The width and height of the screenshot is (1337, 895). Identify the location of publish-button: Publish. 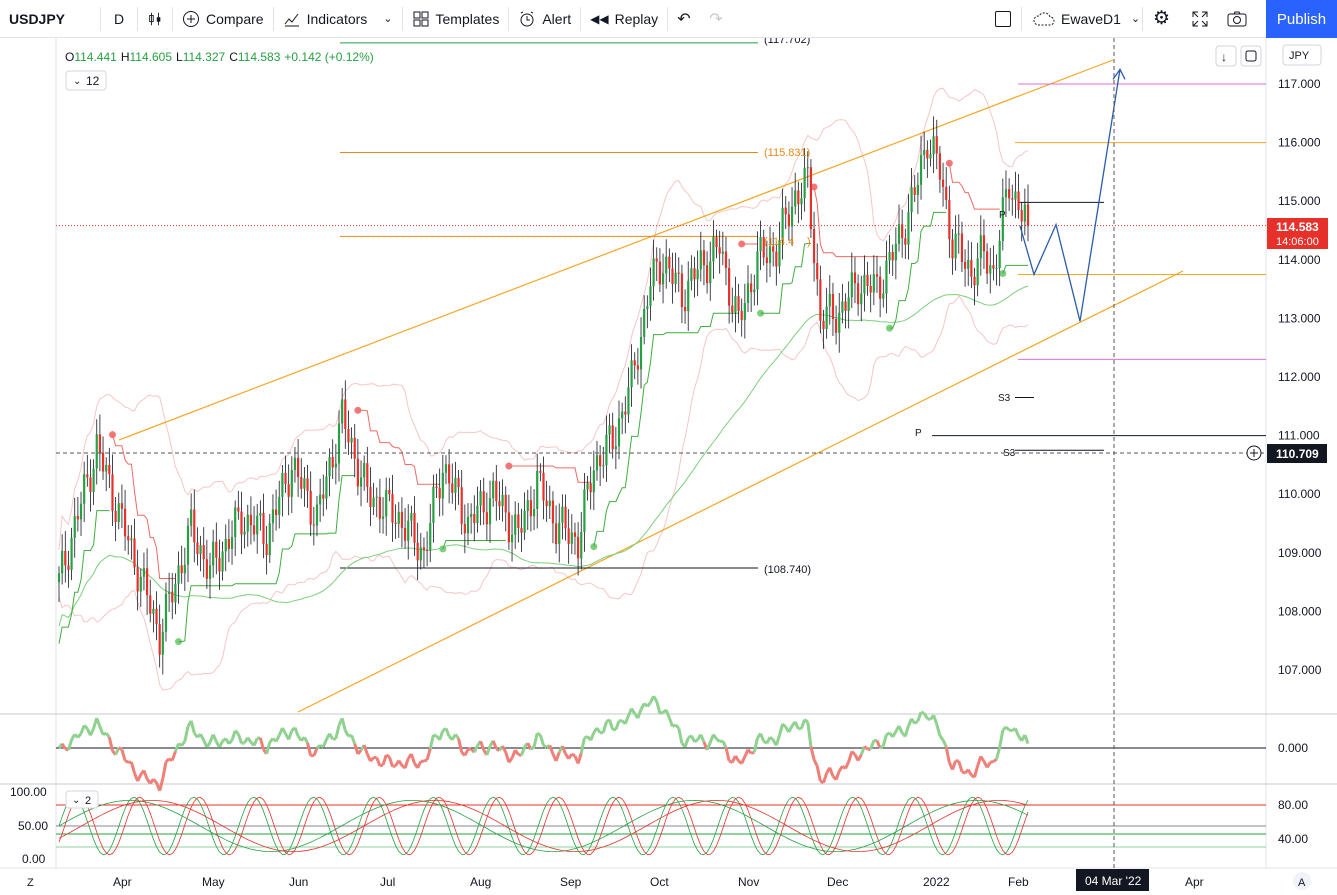
(1301, 19).